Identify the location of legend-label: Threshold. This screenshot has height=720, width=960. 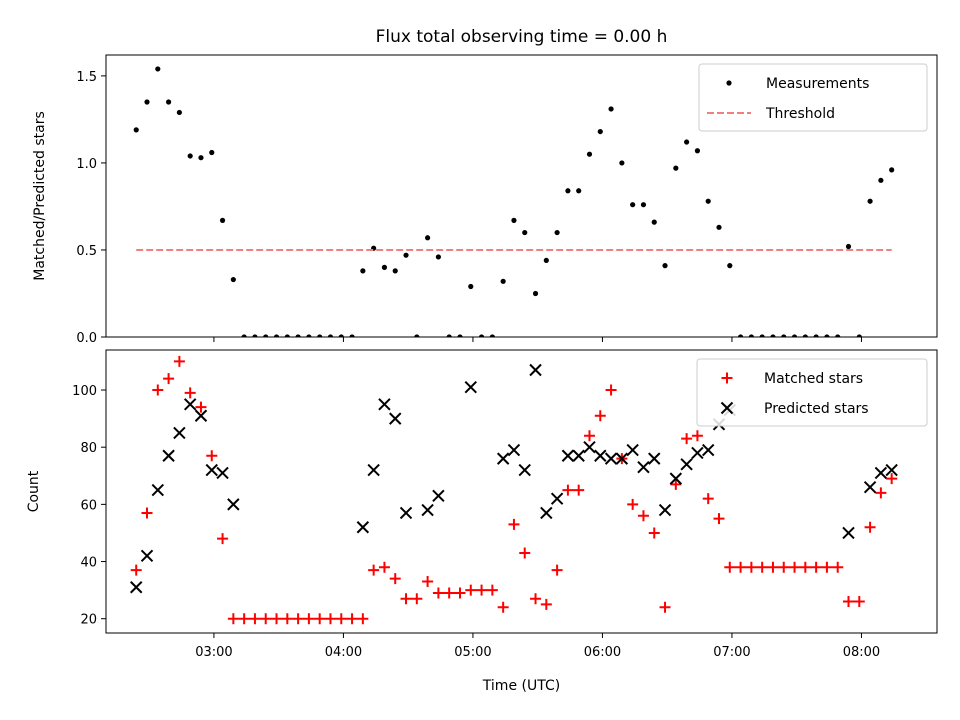
(800, 114).